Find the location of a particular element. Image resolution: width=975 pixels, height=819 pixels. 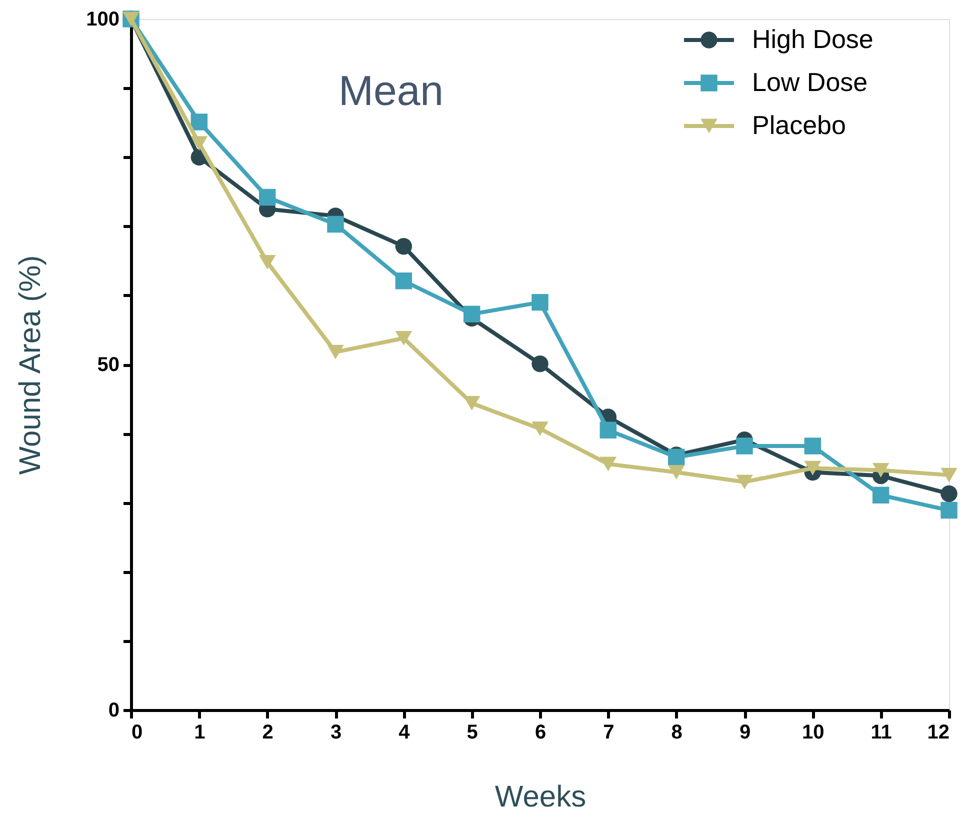

x-tick-label: 11 is located at coordinates (881, 733).